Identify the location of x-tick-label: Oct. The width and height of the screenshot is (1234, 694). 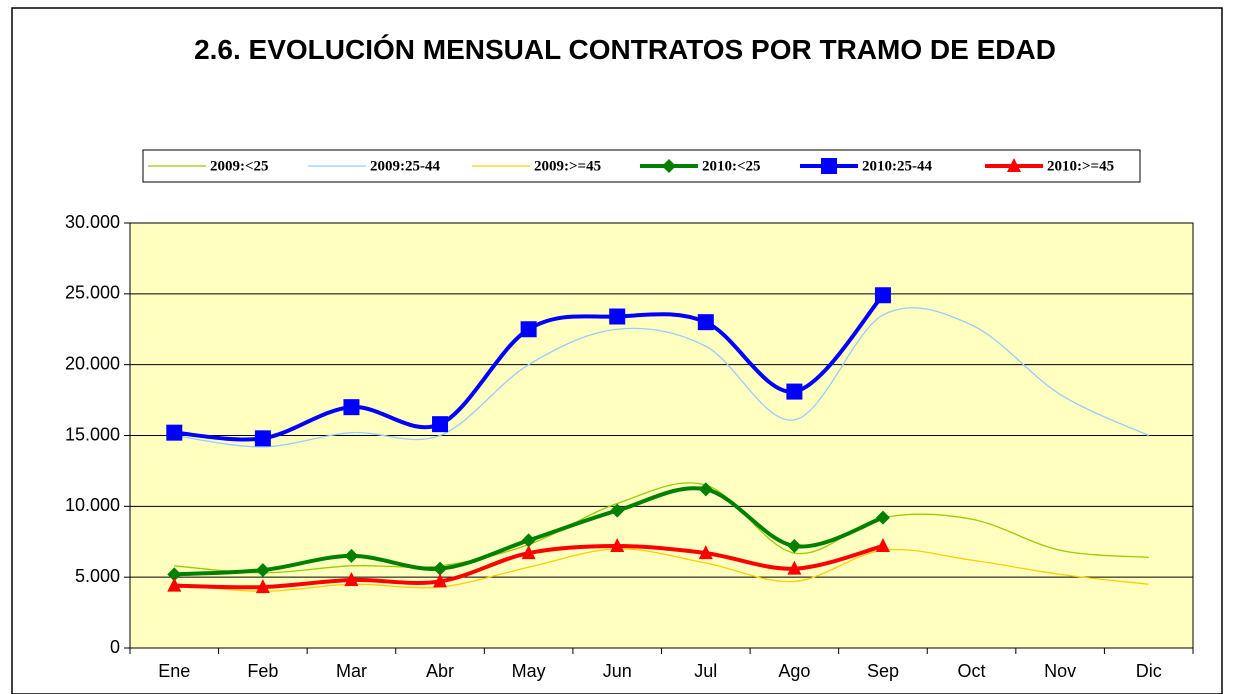
(972, 671).